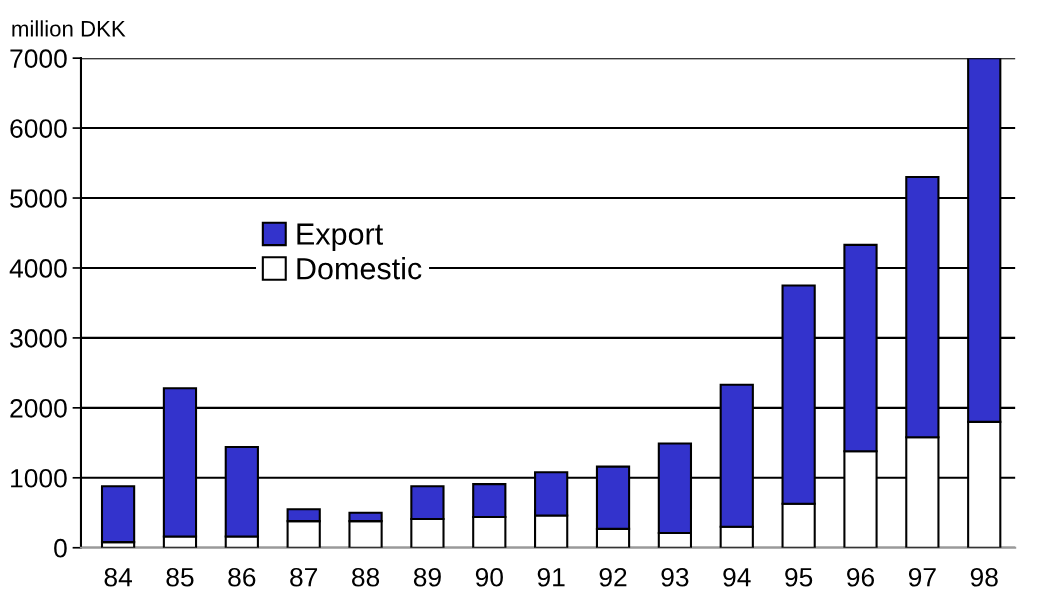  Describe the element at coordinates (984, 577) in the screenshot. I see `x-tick-label: 98` at that location.